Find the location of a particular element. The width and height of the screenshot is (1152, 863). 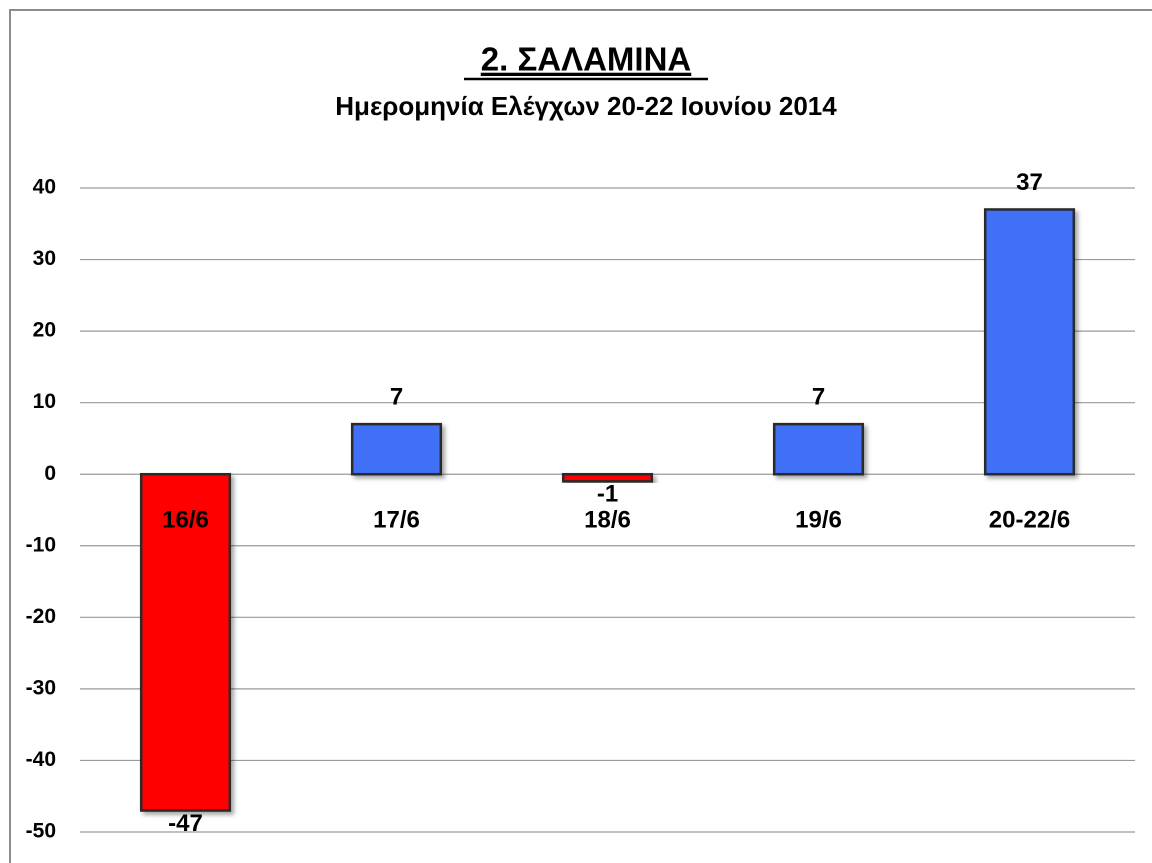

y-tick-label: -30 is located at coordinates (41, 687).